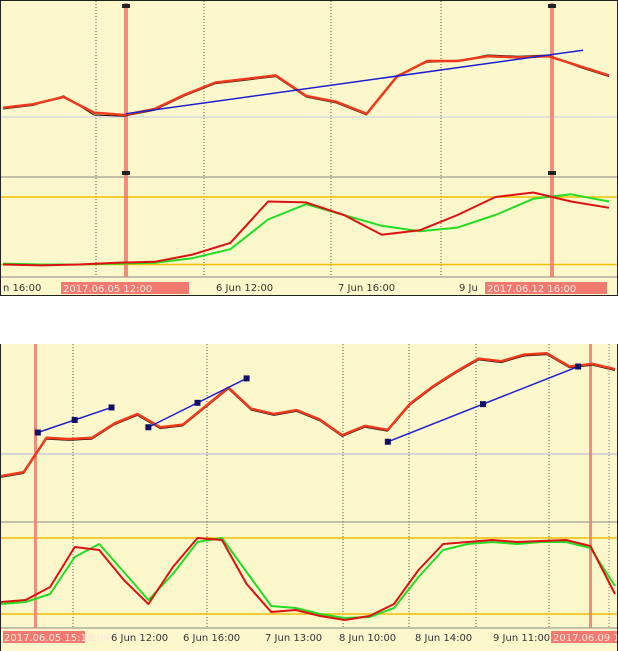 This screenshot has width=618, height=651. What do you see at coordinates (531, 289) in the screenshot?
I see `highlight-label: 2017.06.12 16:00` at bounding box center [531, 289].